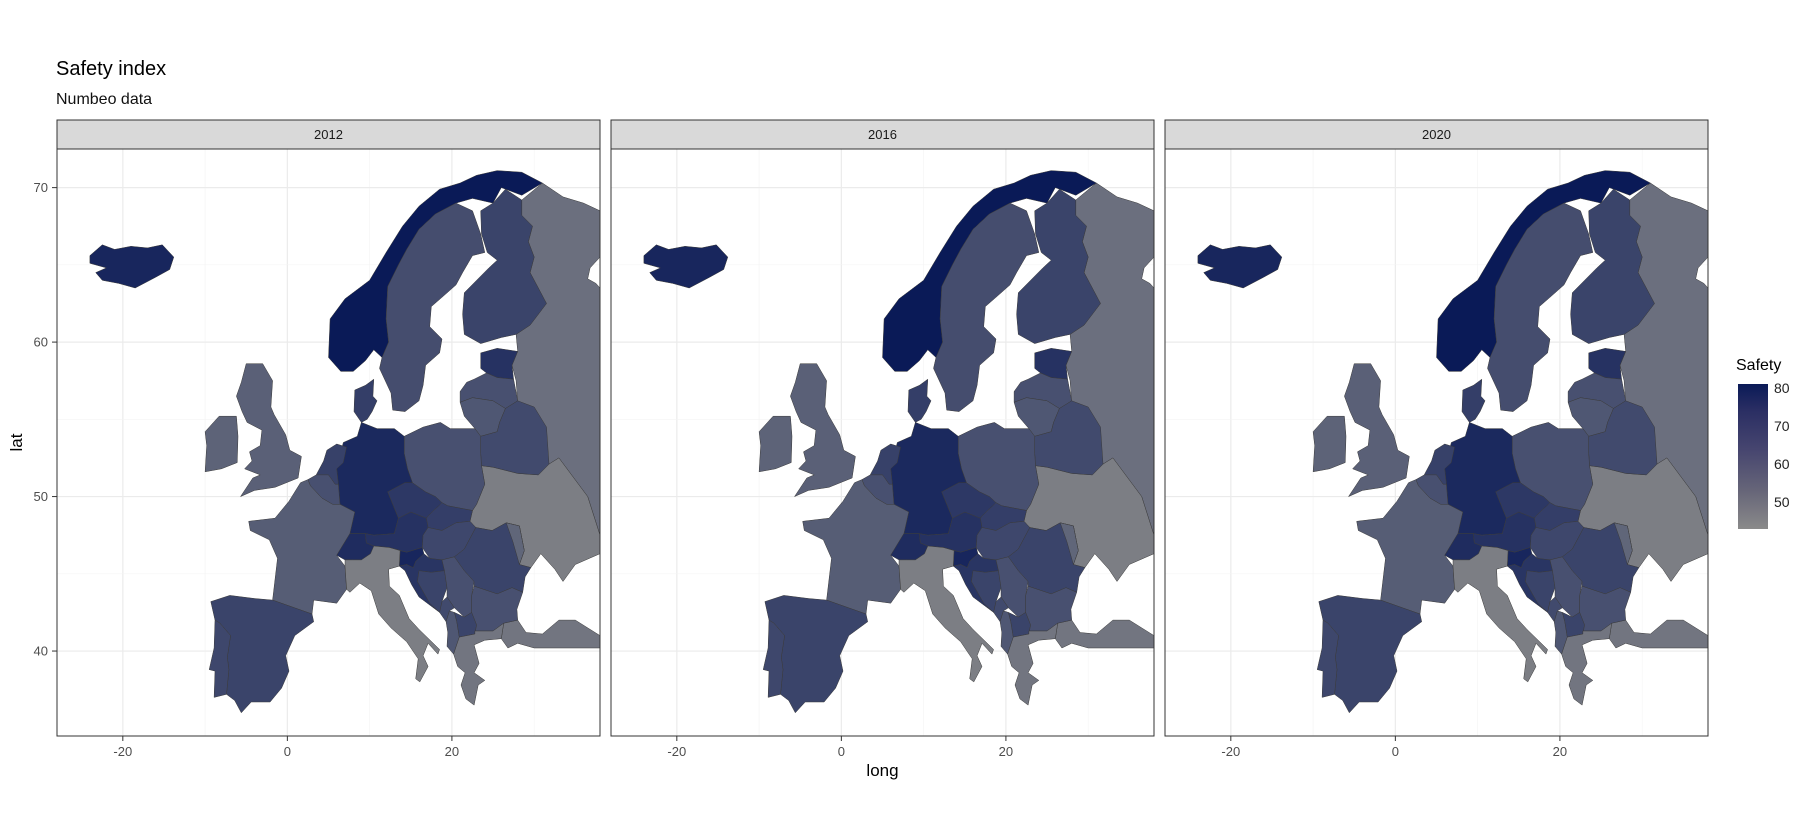 The image size is (1800, 840). What do you see at coordinates (1753, 456) in the screenshot?
I see `legend-colorbar` at bounding box center [1753, 456].